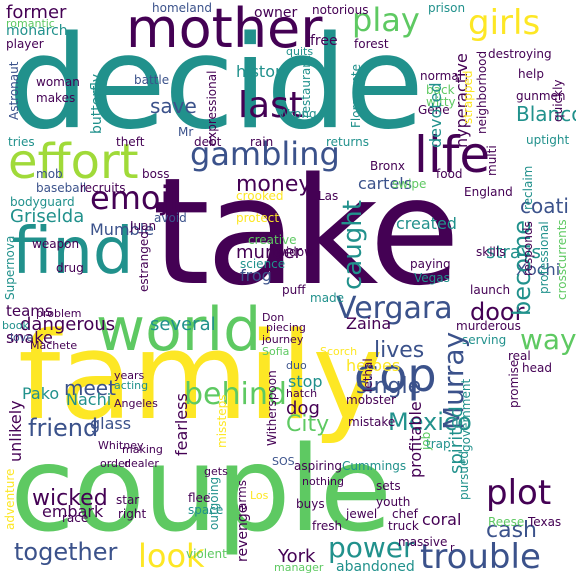  Describe the element at coordinates (49, 174) in the screenshot. I see `word-mob: mob` at that location.